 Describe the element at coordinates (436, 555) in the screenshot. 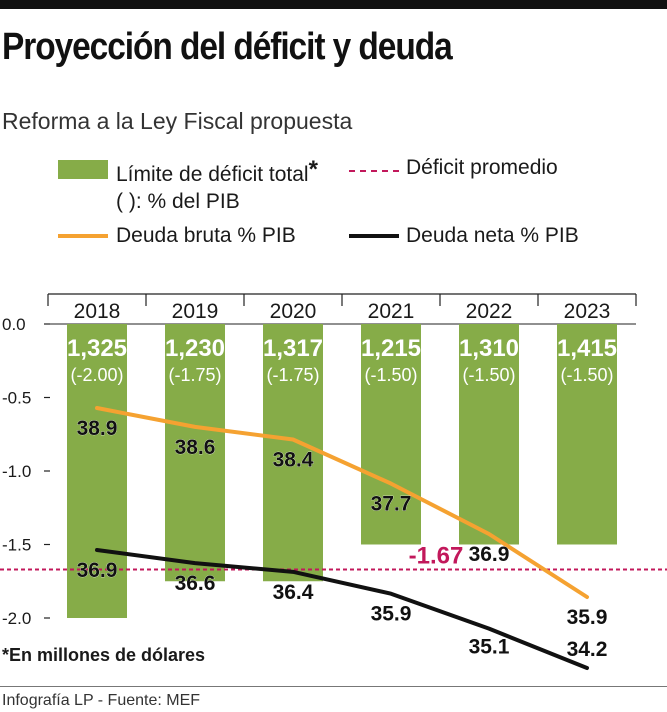

I see `average-deficit-label: -1.67` at that location.